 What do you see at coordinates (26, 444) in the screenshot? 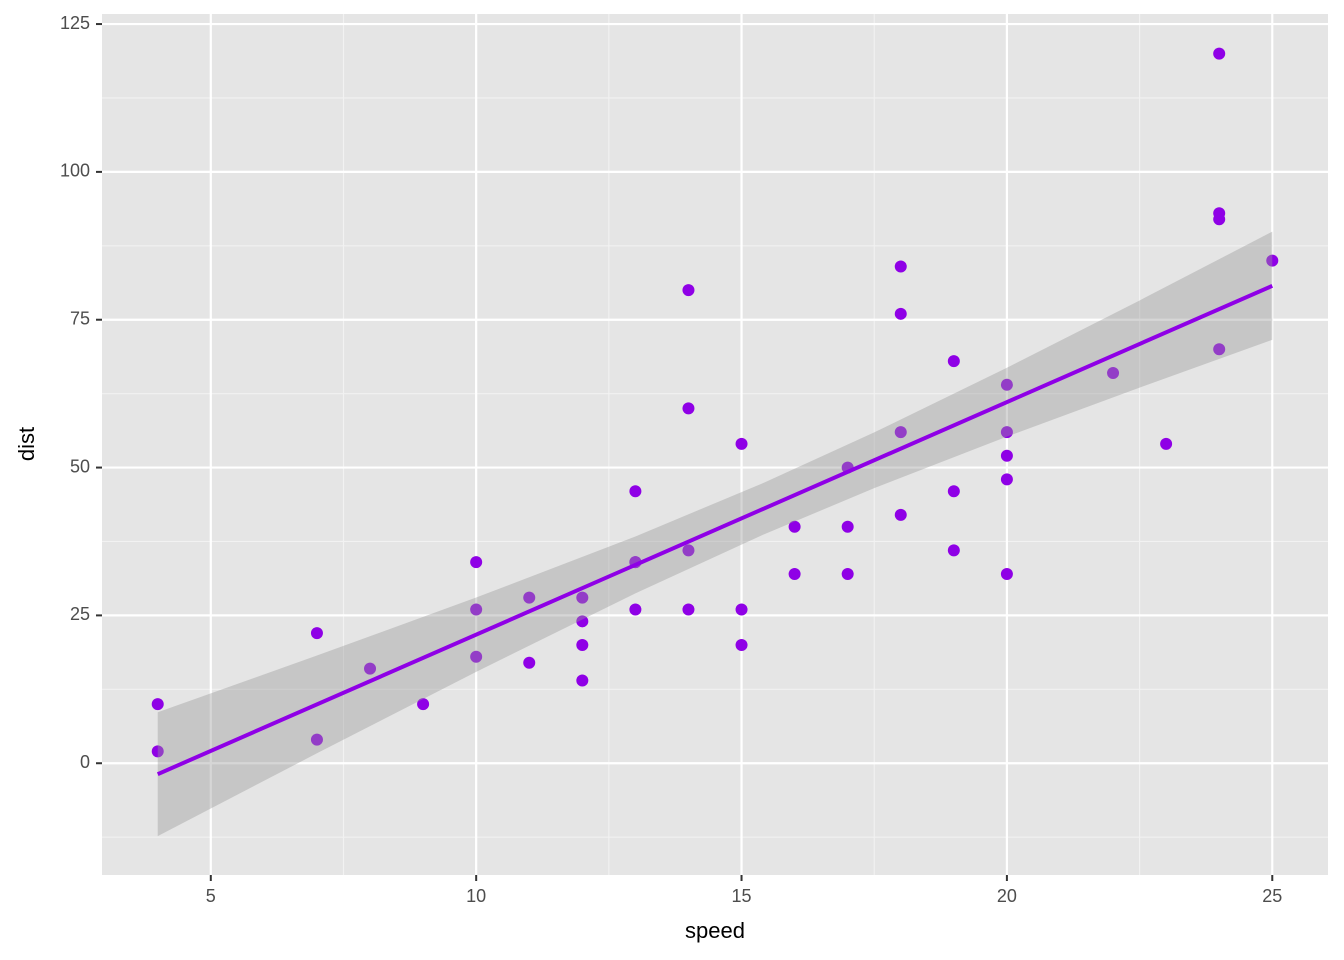
I see `y-axis-title: dist` at bounding box center [26, 444].